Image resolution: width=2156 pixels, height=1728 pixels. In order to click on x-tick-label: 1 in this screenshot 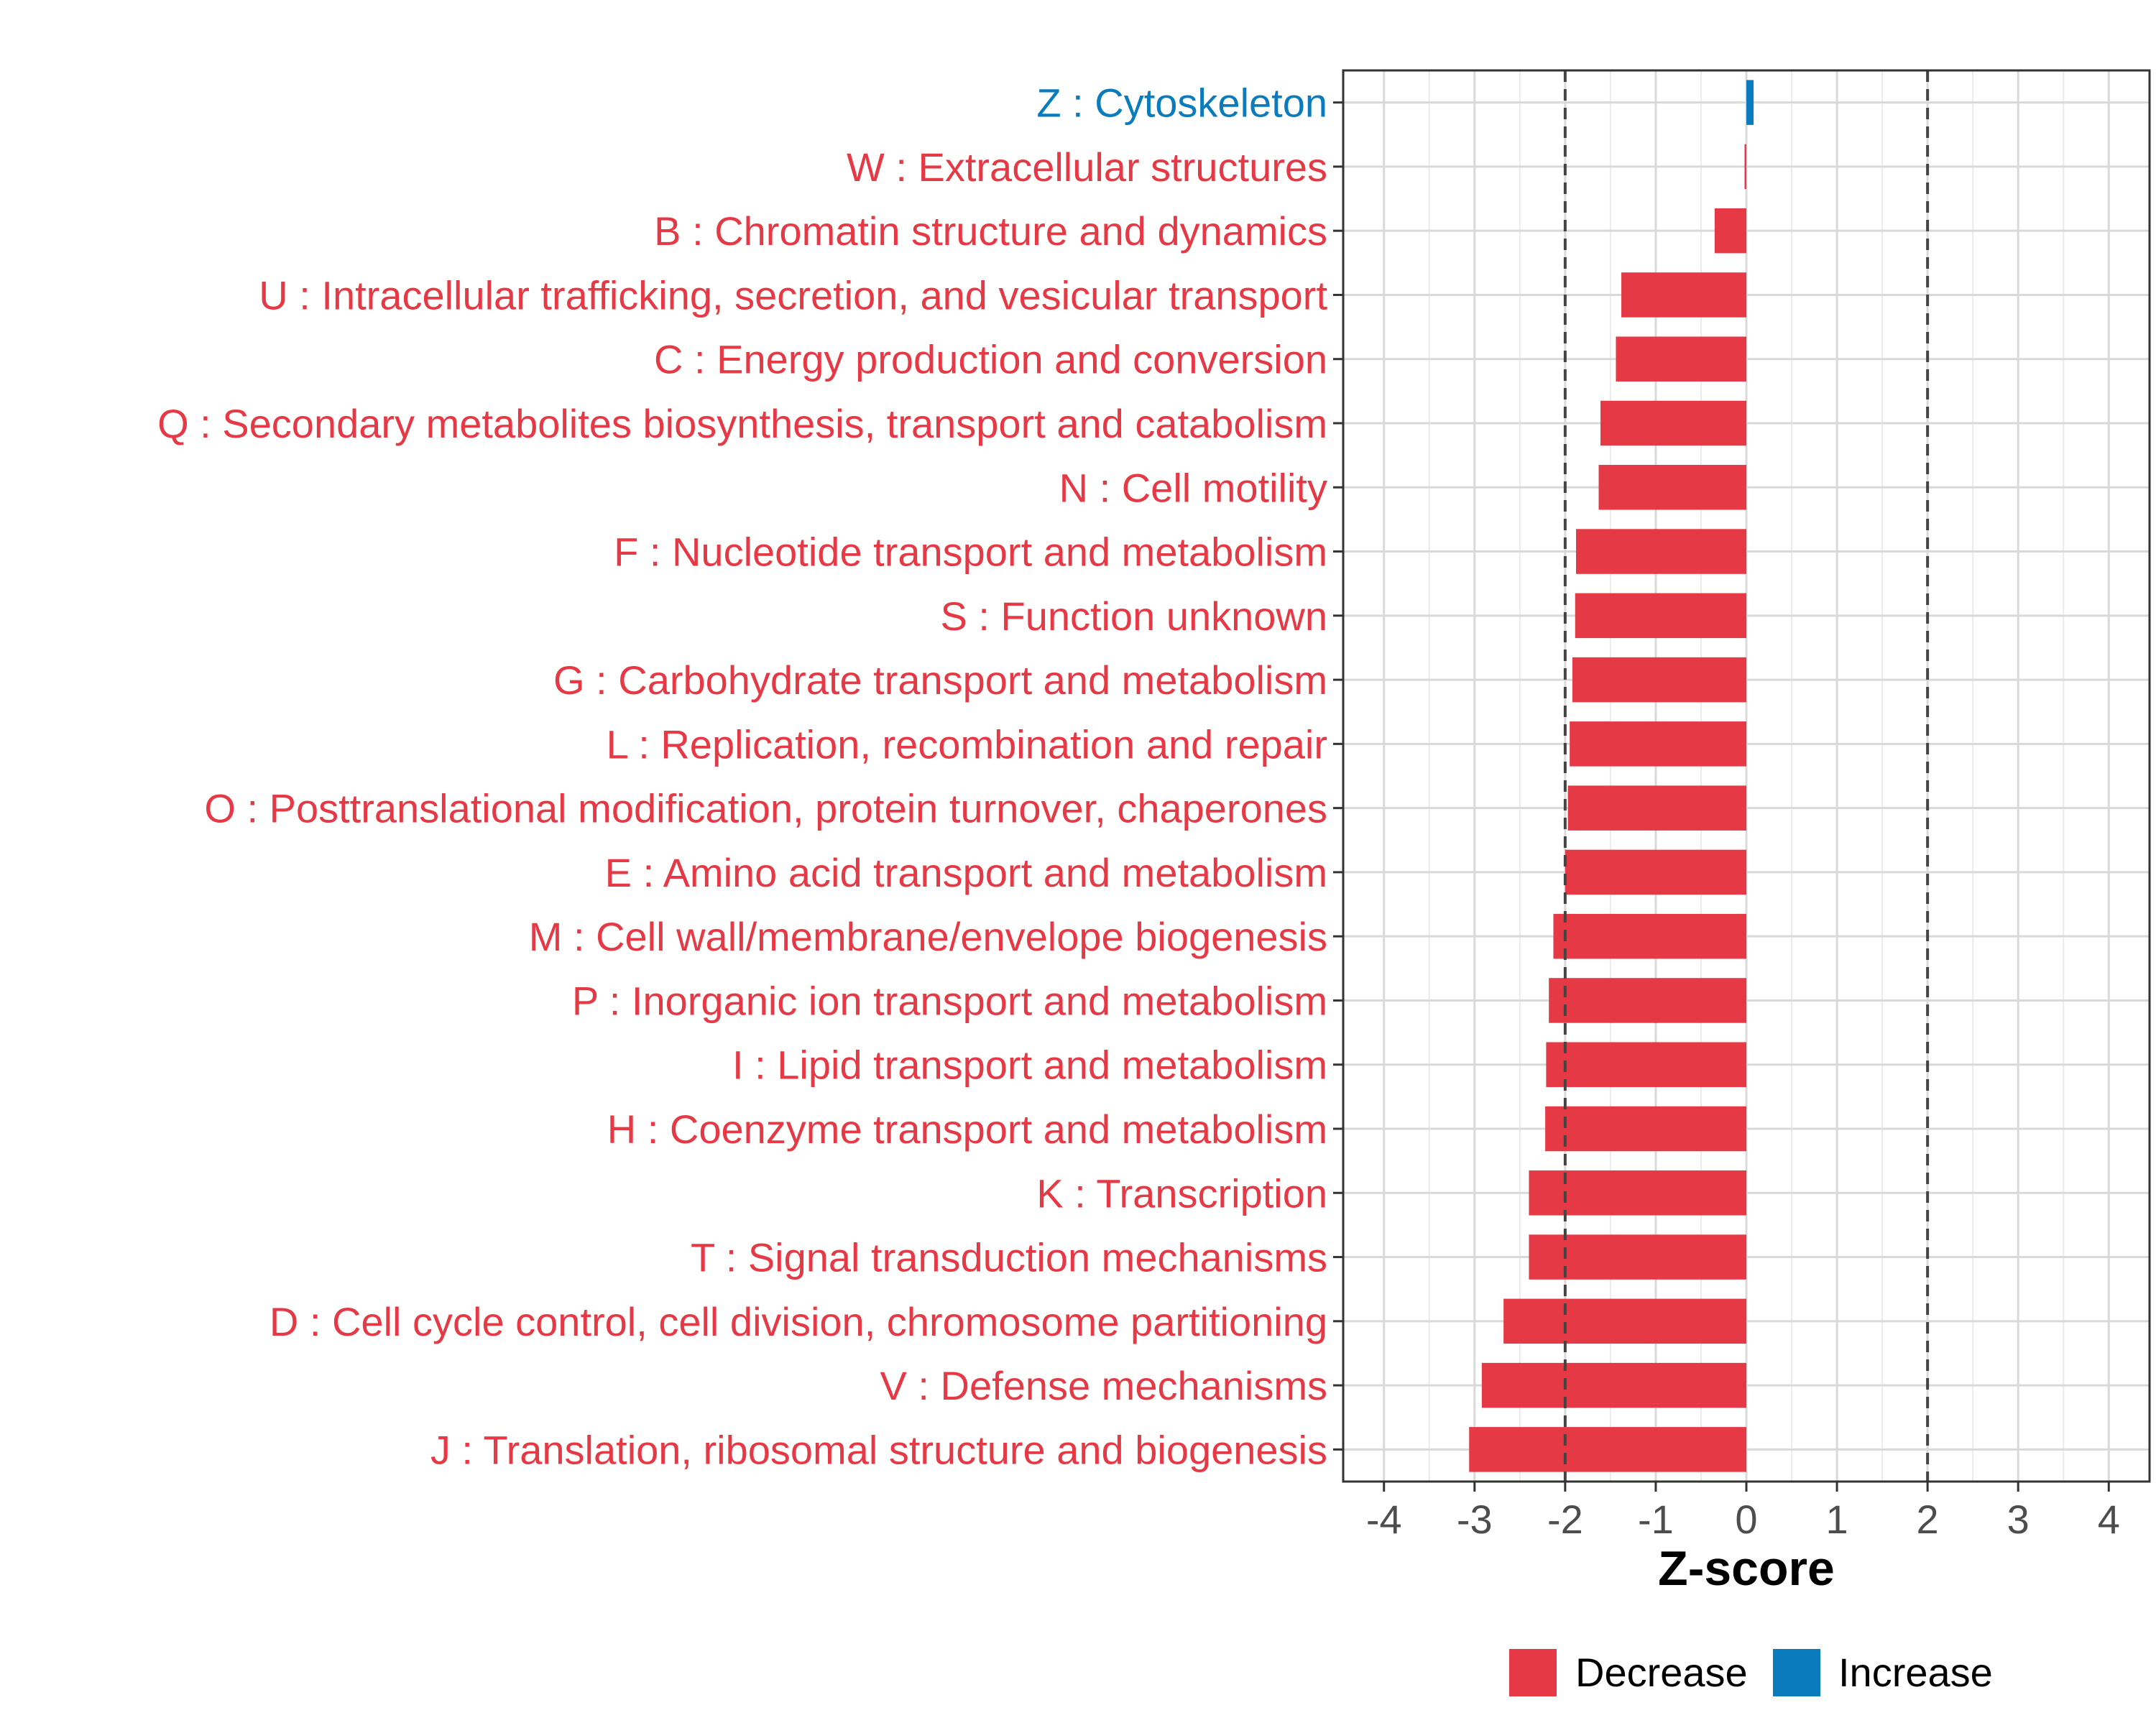, I will do `click(1837, 1520)`.